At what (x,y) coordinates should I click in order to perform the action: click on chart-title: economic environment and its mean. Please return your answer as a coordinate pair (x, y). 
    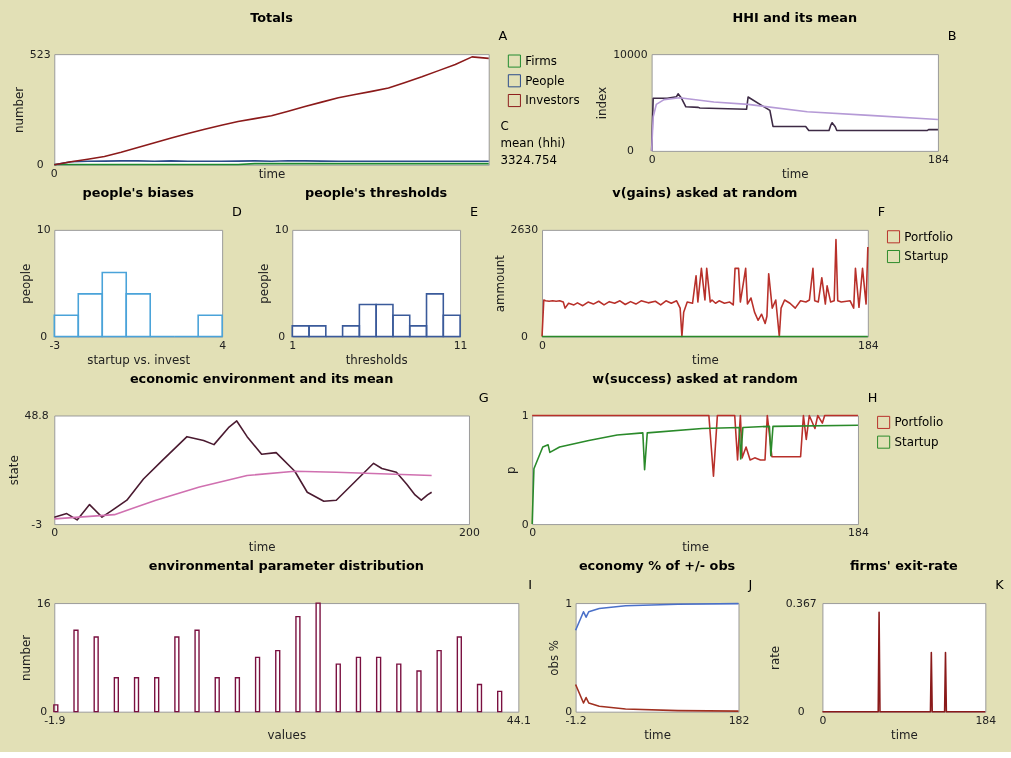
    Looking at the image, I should click on (261, 378).